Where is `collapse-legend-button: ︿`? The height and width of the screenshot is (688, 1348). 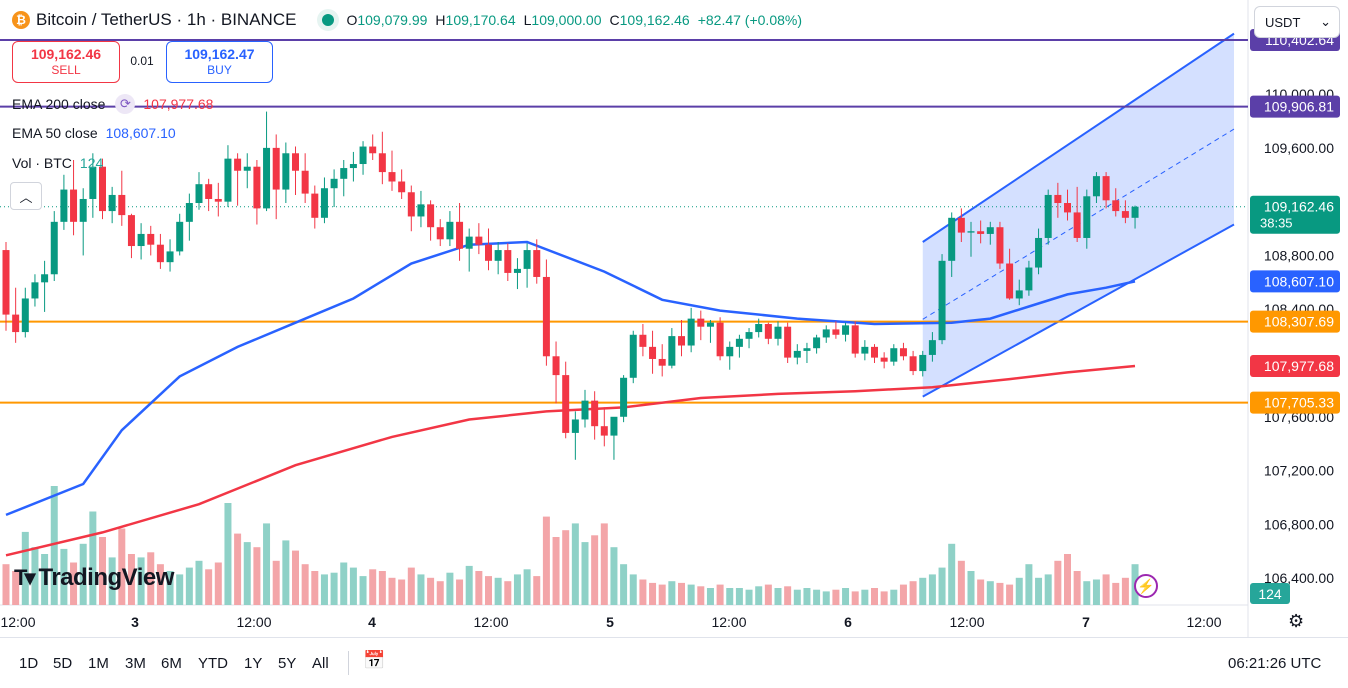 collapse-legend-button: ︿ is located at coordinates (26, 196).